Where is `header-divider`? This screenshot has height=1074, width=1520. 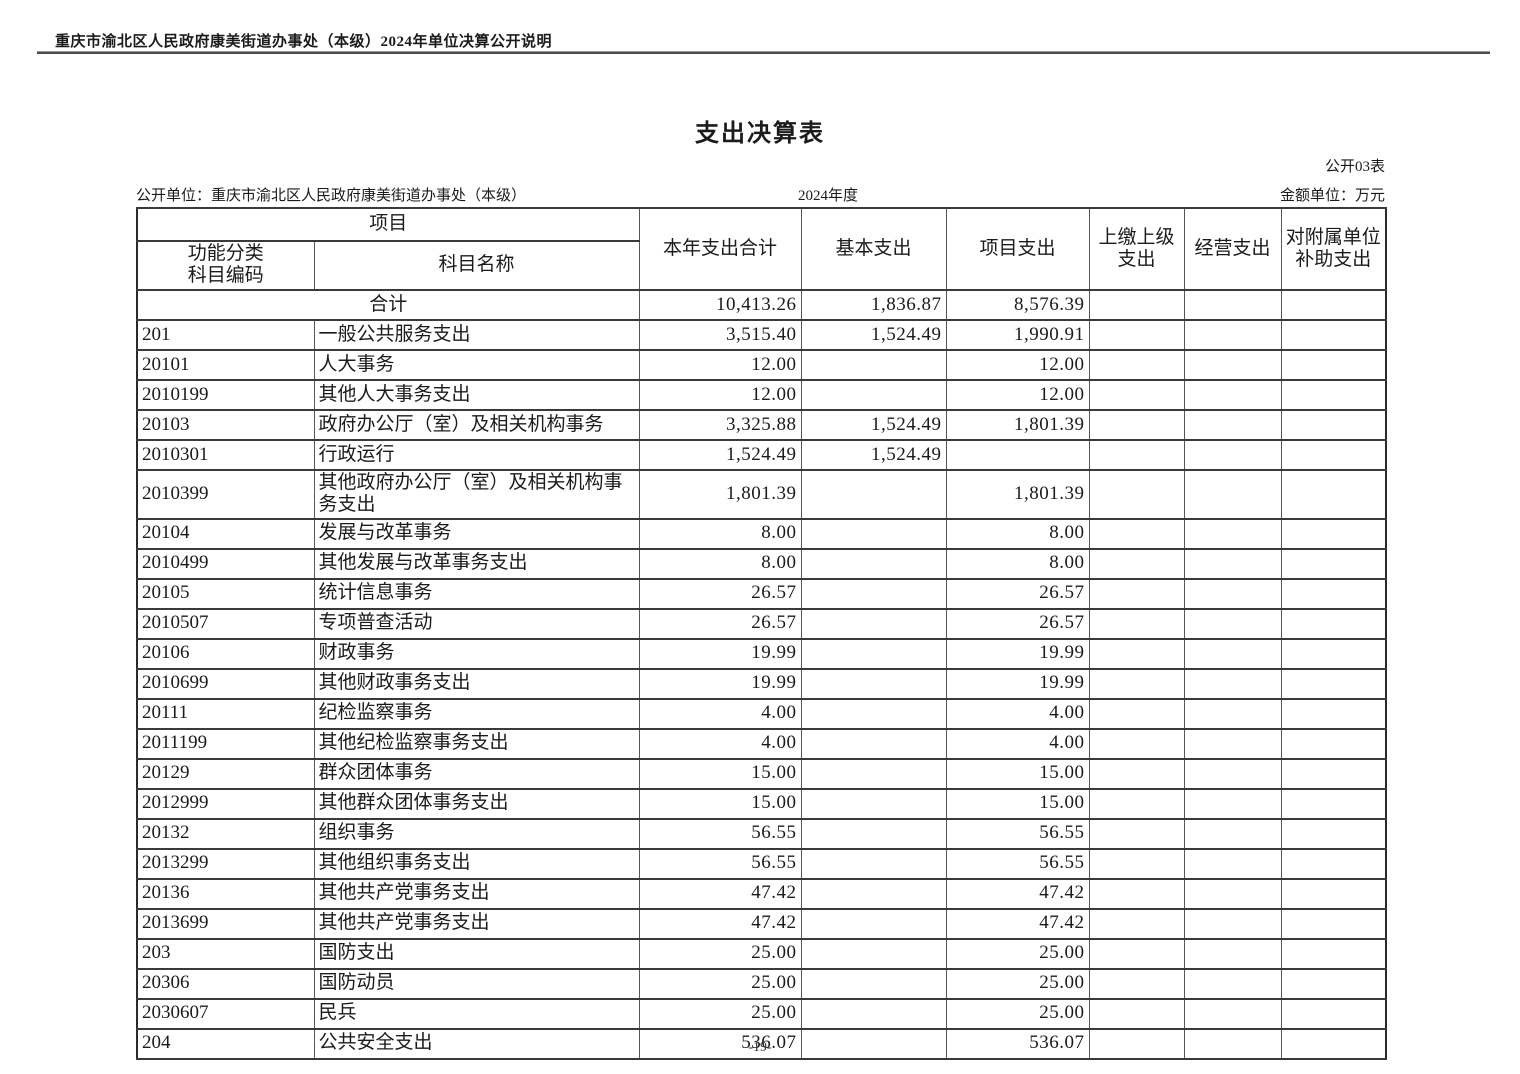
header-divider is located at coordinates (763, 52).